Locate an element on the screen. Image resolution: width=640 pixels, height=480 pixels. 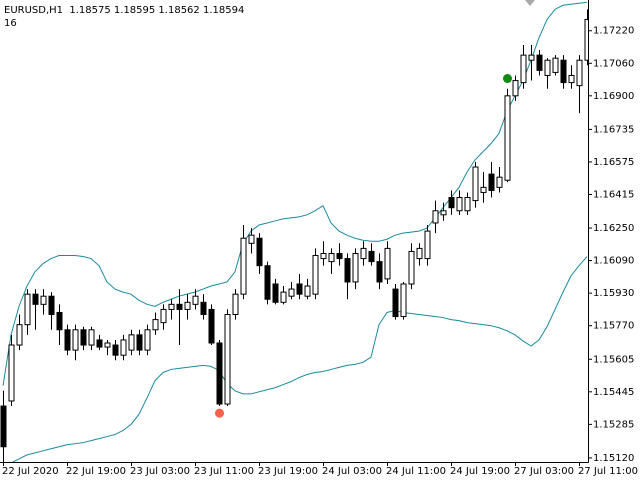
y-tick-label: 1.16575 is located at coordinates (613, 162).